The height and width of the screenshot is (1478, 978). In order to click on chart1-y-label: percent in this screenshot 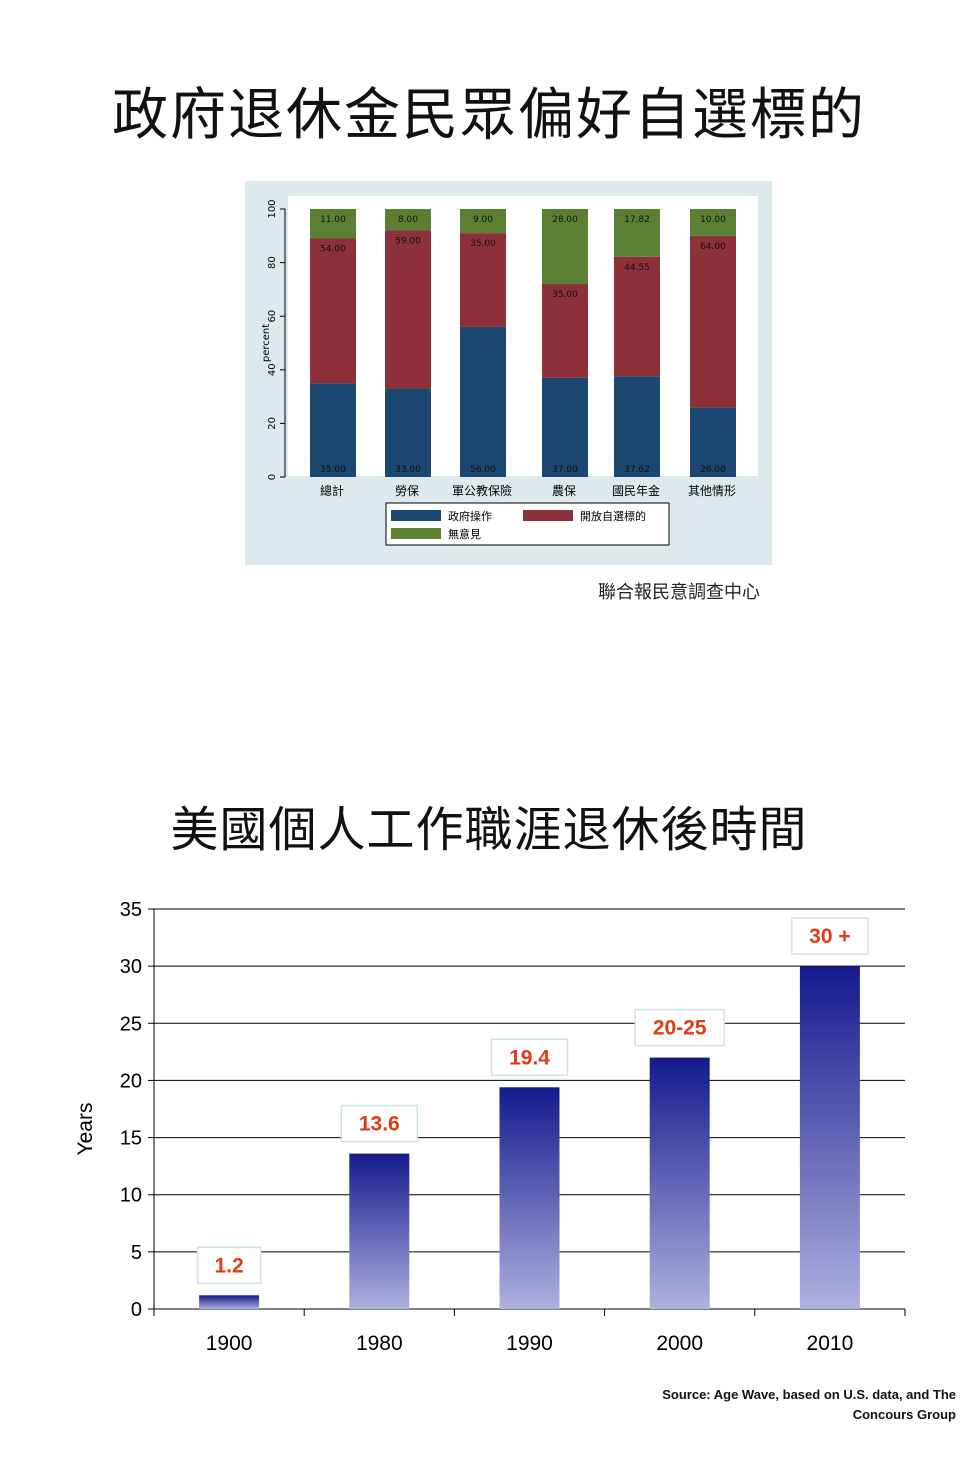, I will do `click(266, 343)`.